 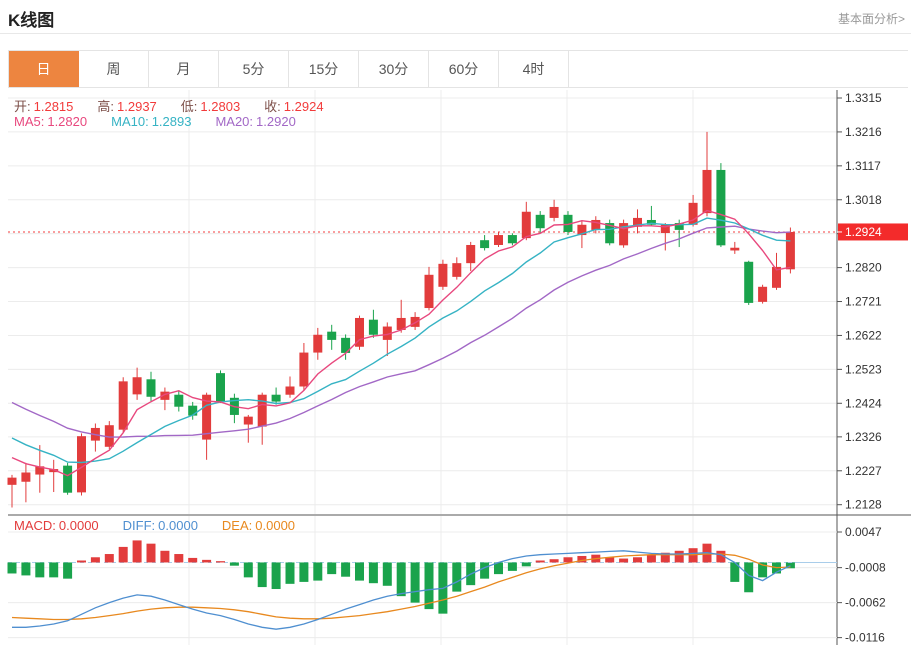 I want to click on ohlc-legend: 开: 1.2815 高: 1.2937 低: 1.2803 收: 1.2924, so click(x=181, y=105).